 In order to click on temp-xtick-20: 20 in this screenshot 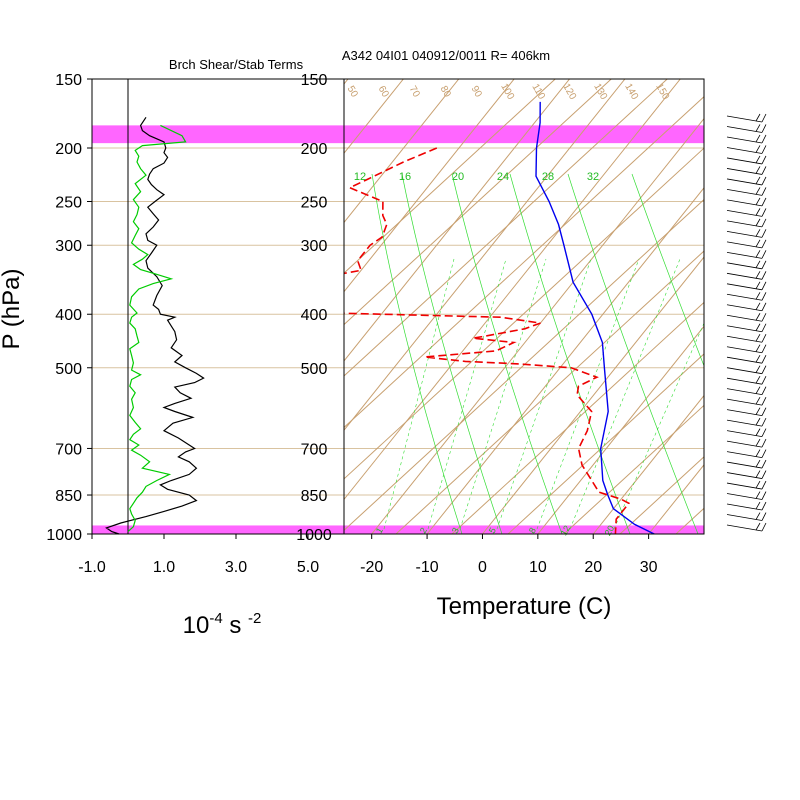, I will do `click(593, 567)`.